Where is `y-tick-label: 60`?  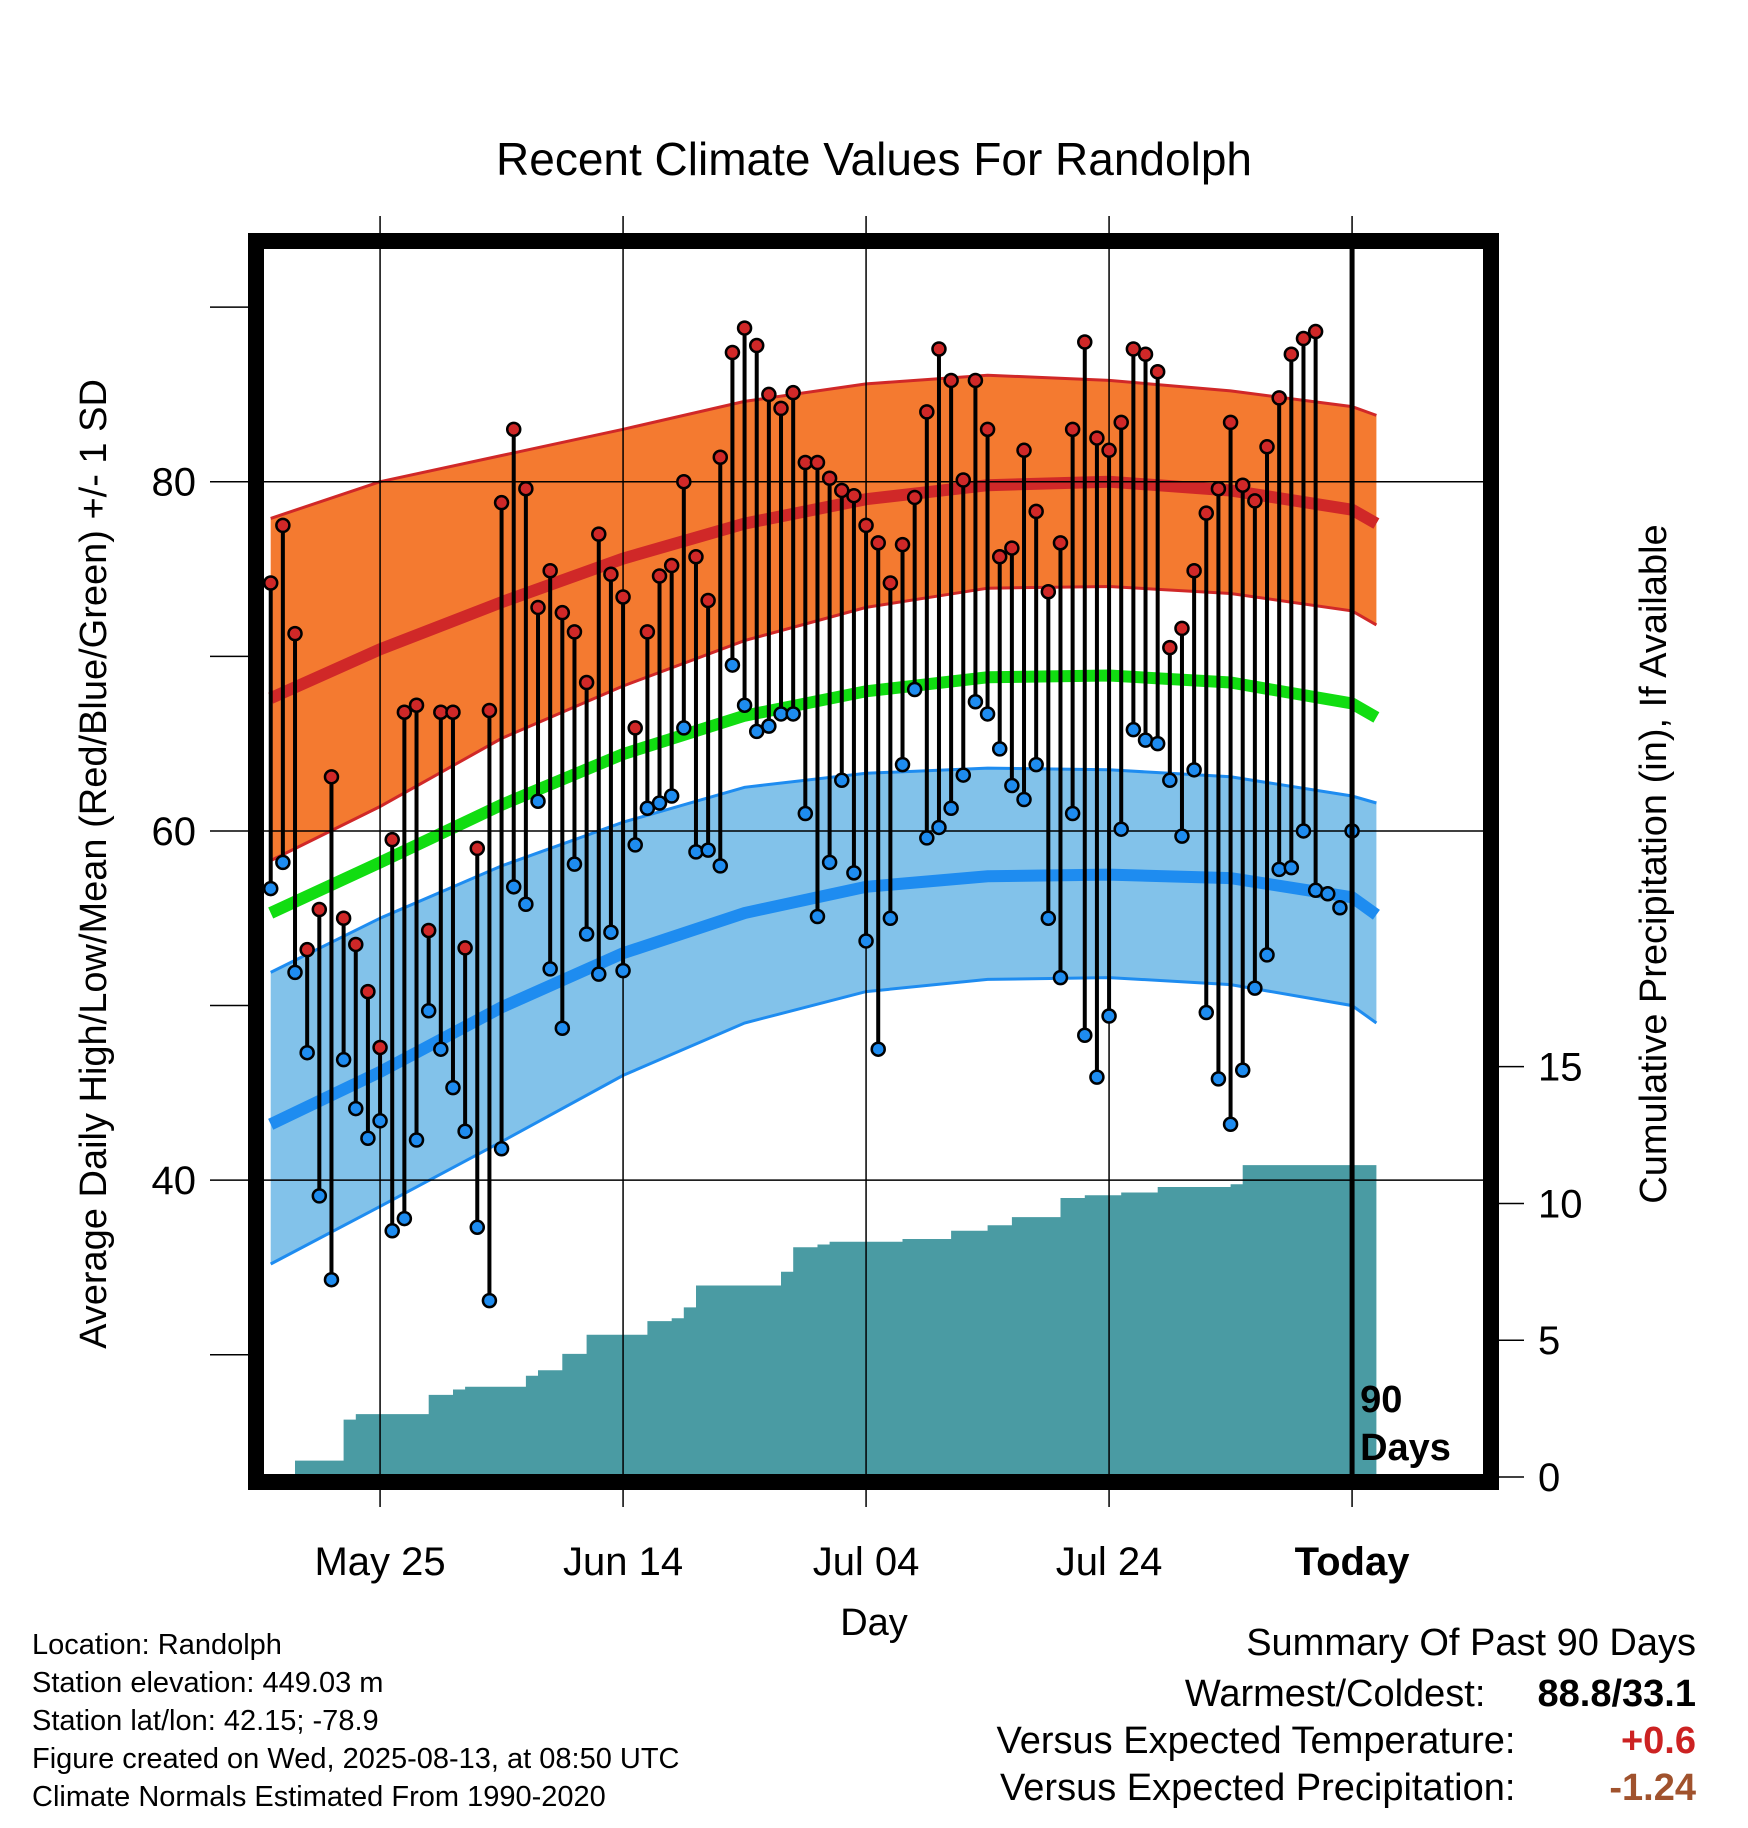 y-tick-label: 60 is located at coordinates (174, 832).